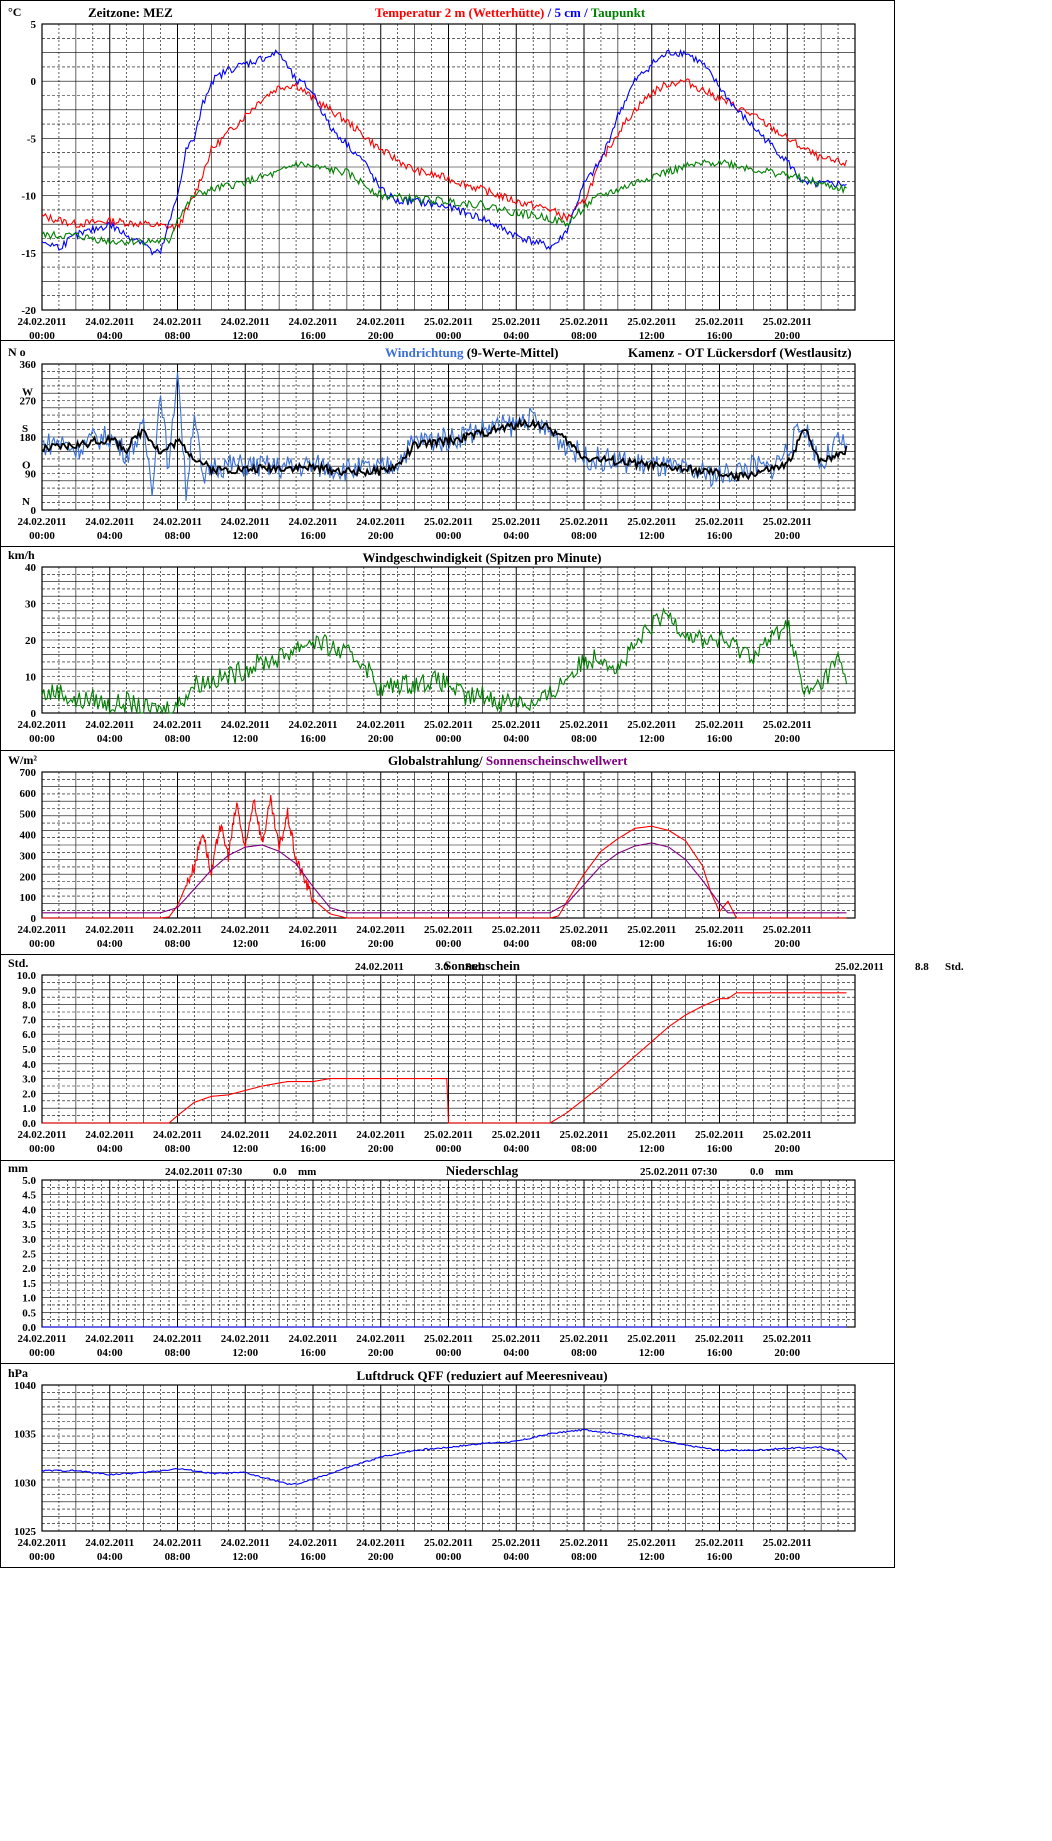 The image size is (1052, 1841). Describe the element at coordinates (29, 1328) in the screenshot. I see `y-tick-label: 0.0` at that location.